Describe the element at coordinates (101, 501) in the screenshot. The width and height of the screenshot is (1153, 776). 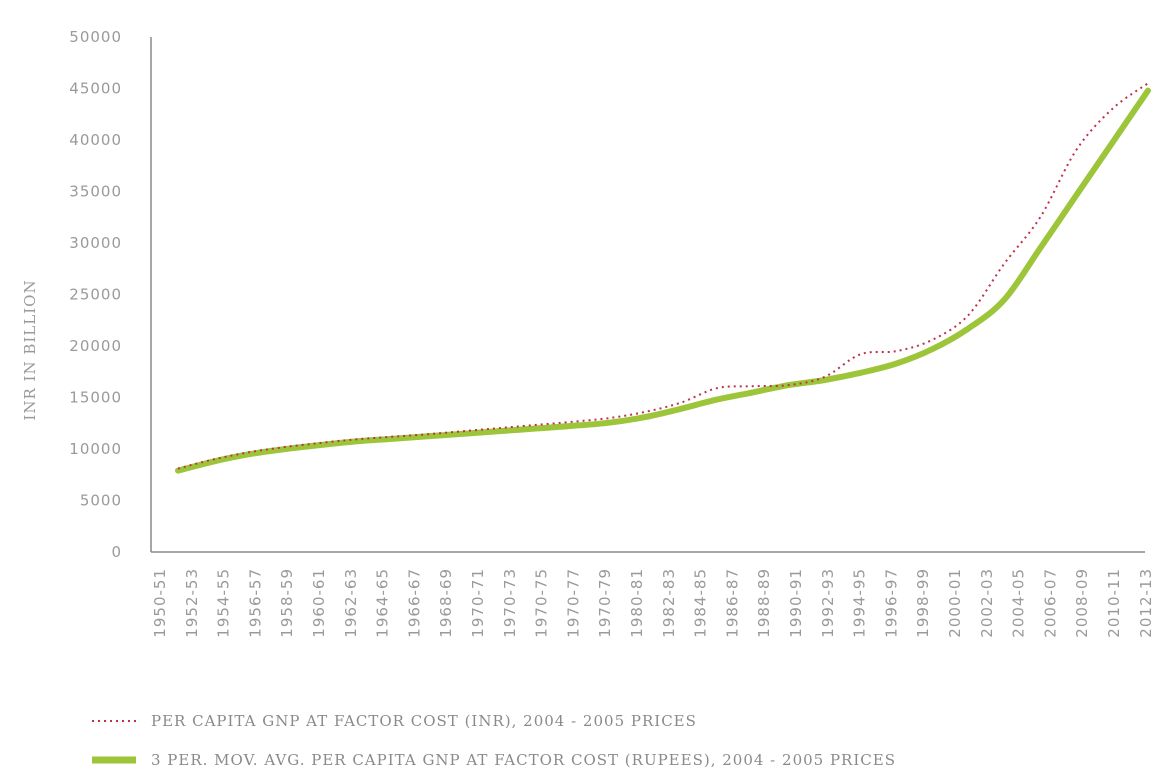
I see `y-tick-label: 5000` at that location.